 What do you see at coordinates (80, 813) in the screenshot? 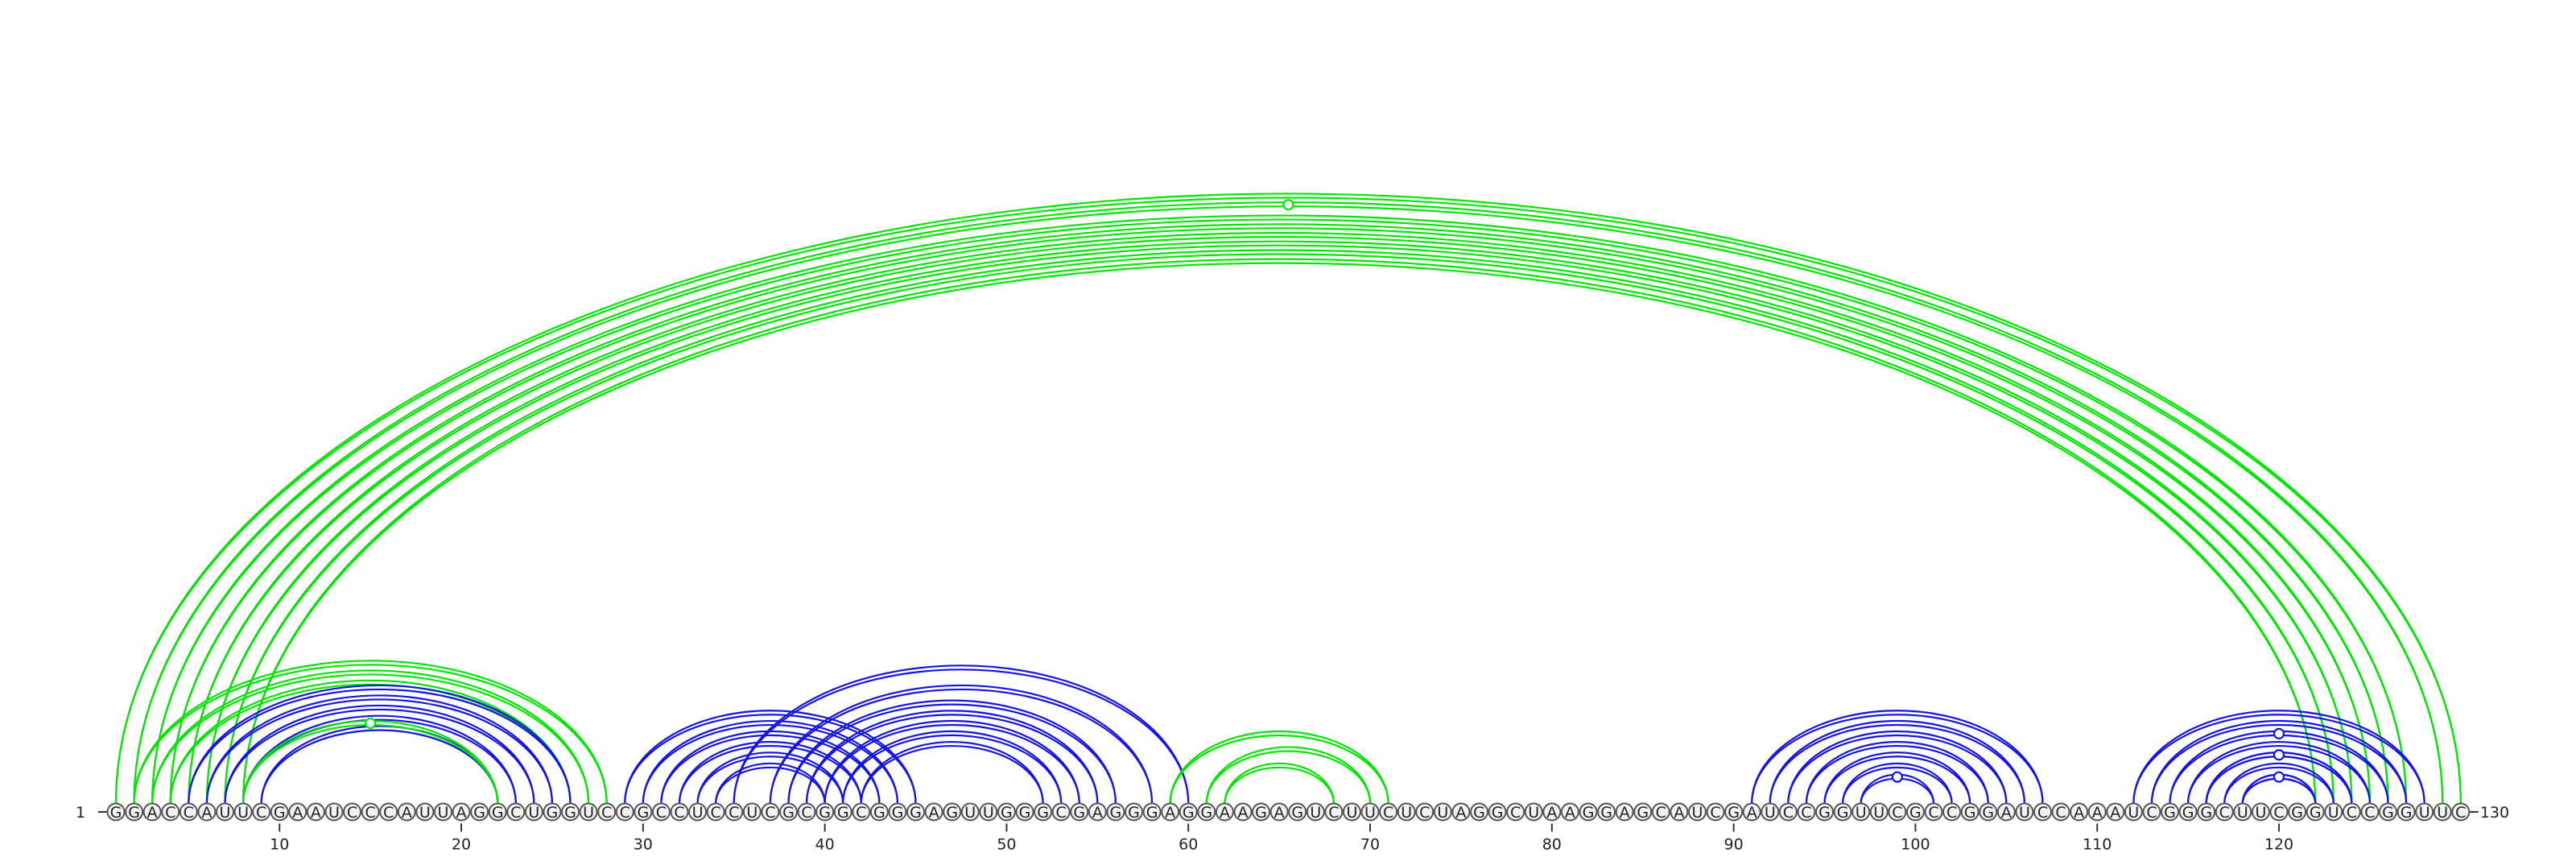
I see `start-position-label: 1` at bounding box center [80, 813].